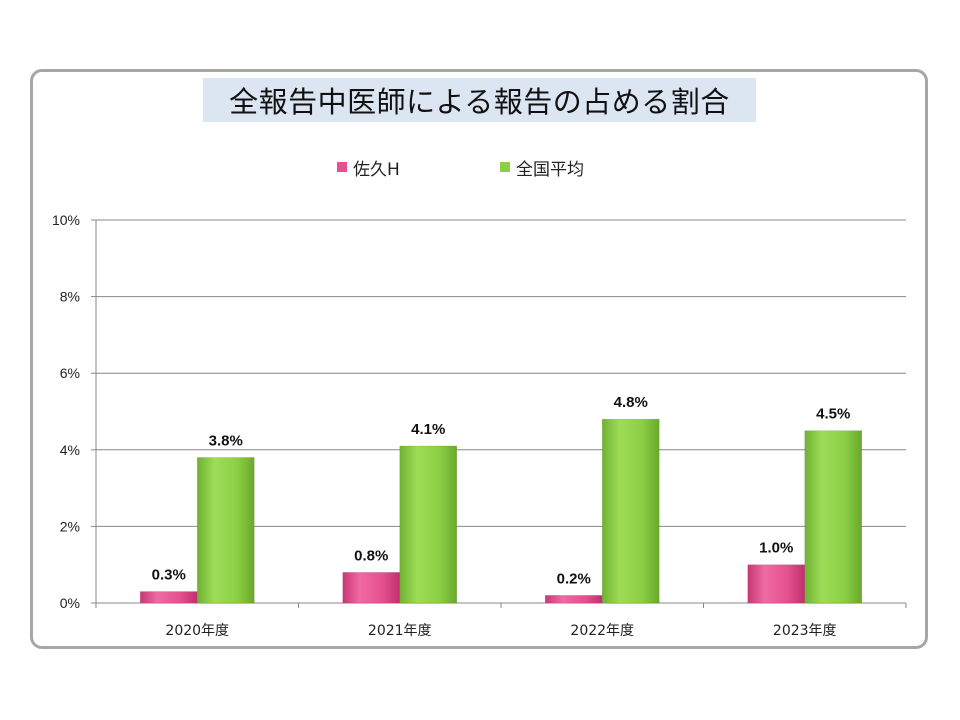 The width and height of the screenshot is (960, 720). I want to click on data-label-series-2-2: 4.1%, so click(428, 429).